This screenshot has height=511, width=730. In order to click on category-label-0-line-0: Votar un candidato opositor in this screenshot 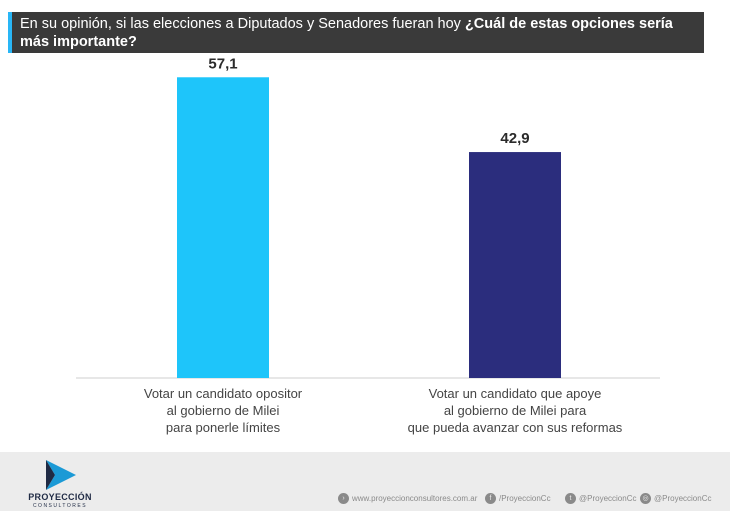, I will do `click(223, 393)`.